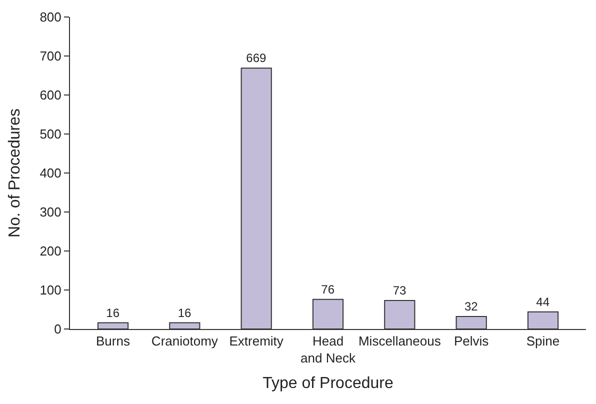 This screenshot has width=596, height=404. I want to click on y-tick-label: 600, so click(51, 95).